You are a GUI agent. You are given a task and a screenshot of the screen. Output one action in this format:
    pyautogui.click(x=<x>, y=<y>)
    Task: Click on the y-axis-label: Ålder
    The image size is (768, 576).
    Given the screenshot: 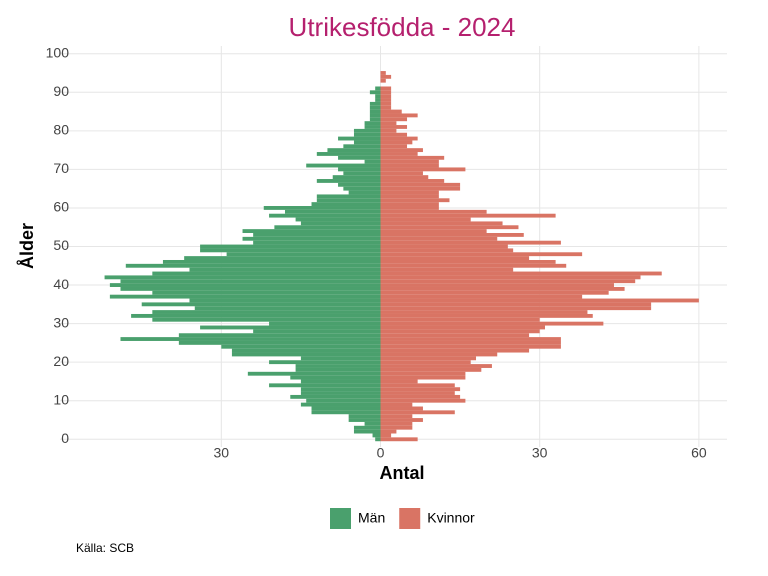 What is the action you would take?
    pyautogui.click(x=27, y=246)
    